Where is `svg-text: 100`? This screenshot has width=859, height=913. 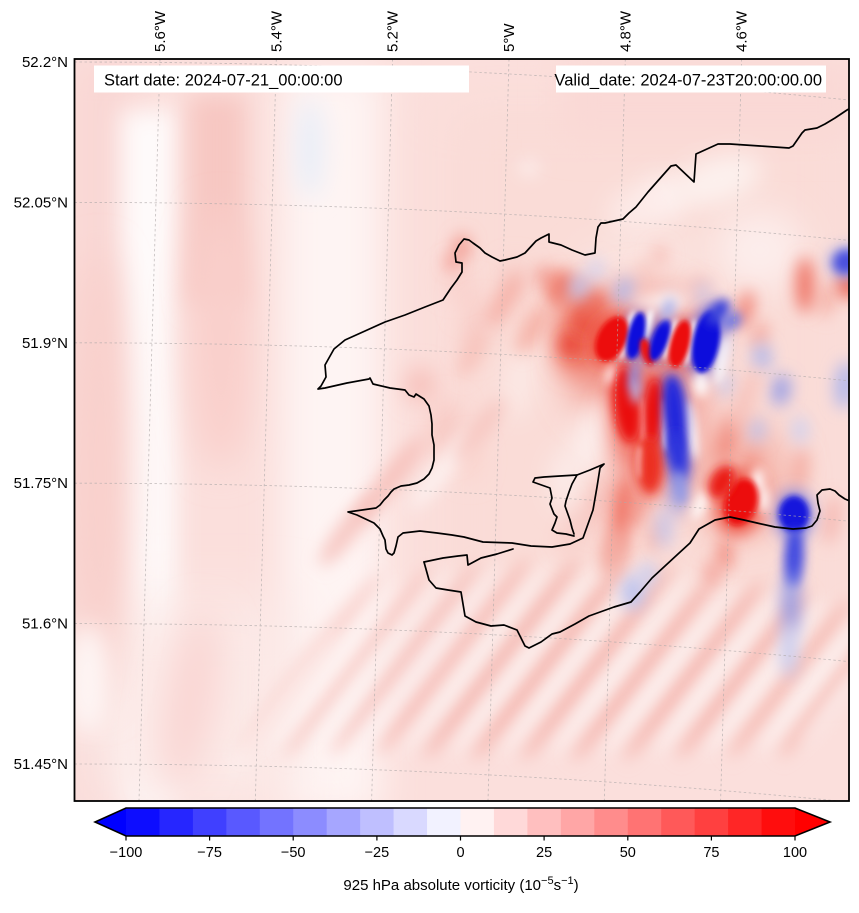
svg-text: 100 is located at coordinates (795, 853).